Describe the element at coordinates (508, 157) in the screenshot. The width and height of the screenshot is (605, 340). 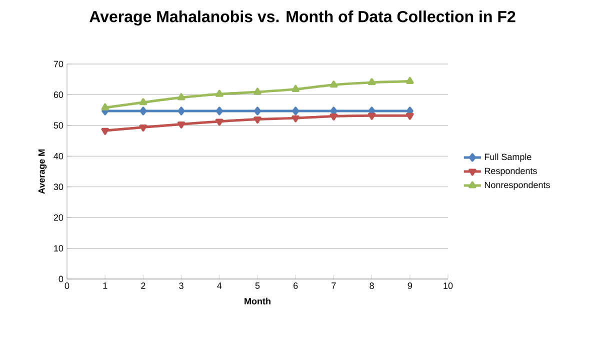
I see `legend-label: Full Sample` at that location.